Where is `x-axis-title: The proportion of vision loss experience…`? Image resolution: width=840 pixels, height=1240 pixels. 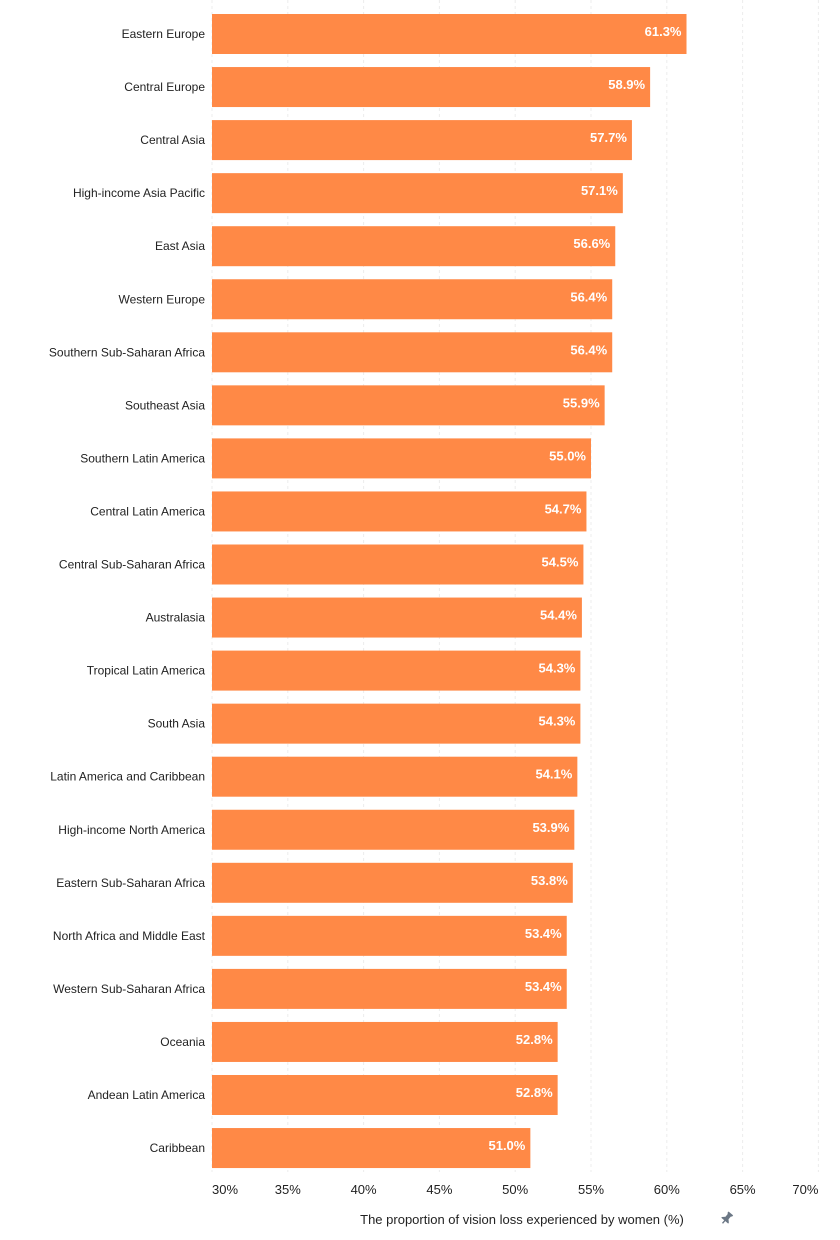
x-axis-title: The proportion of vision loss experience… is located at coordinates (522, 1219).